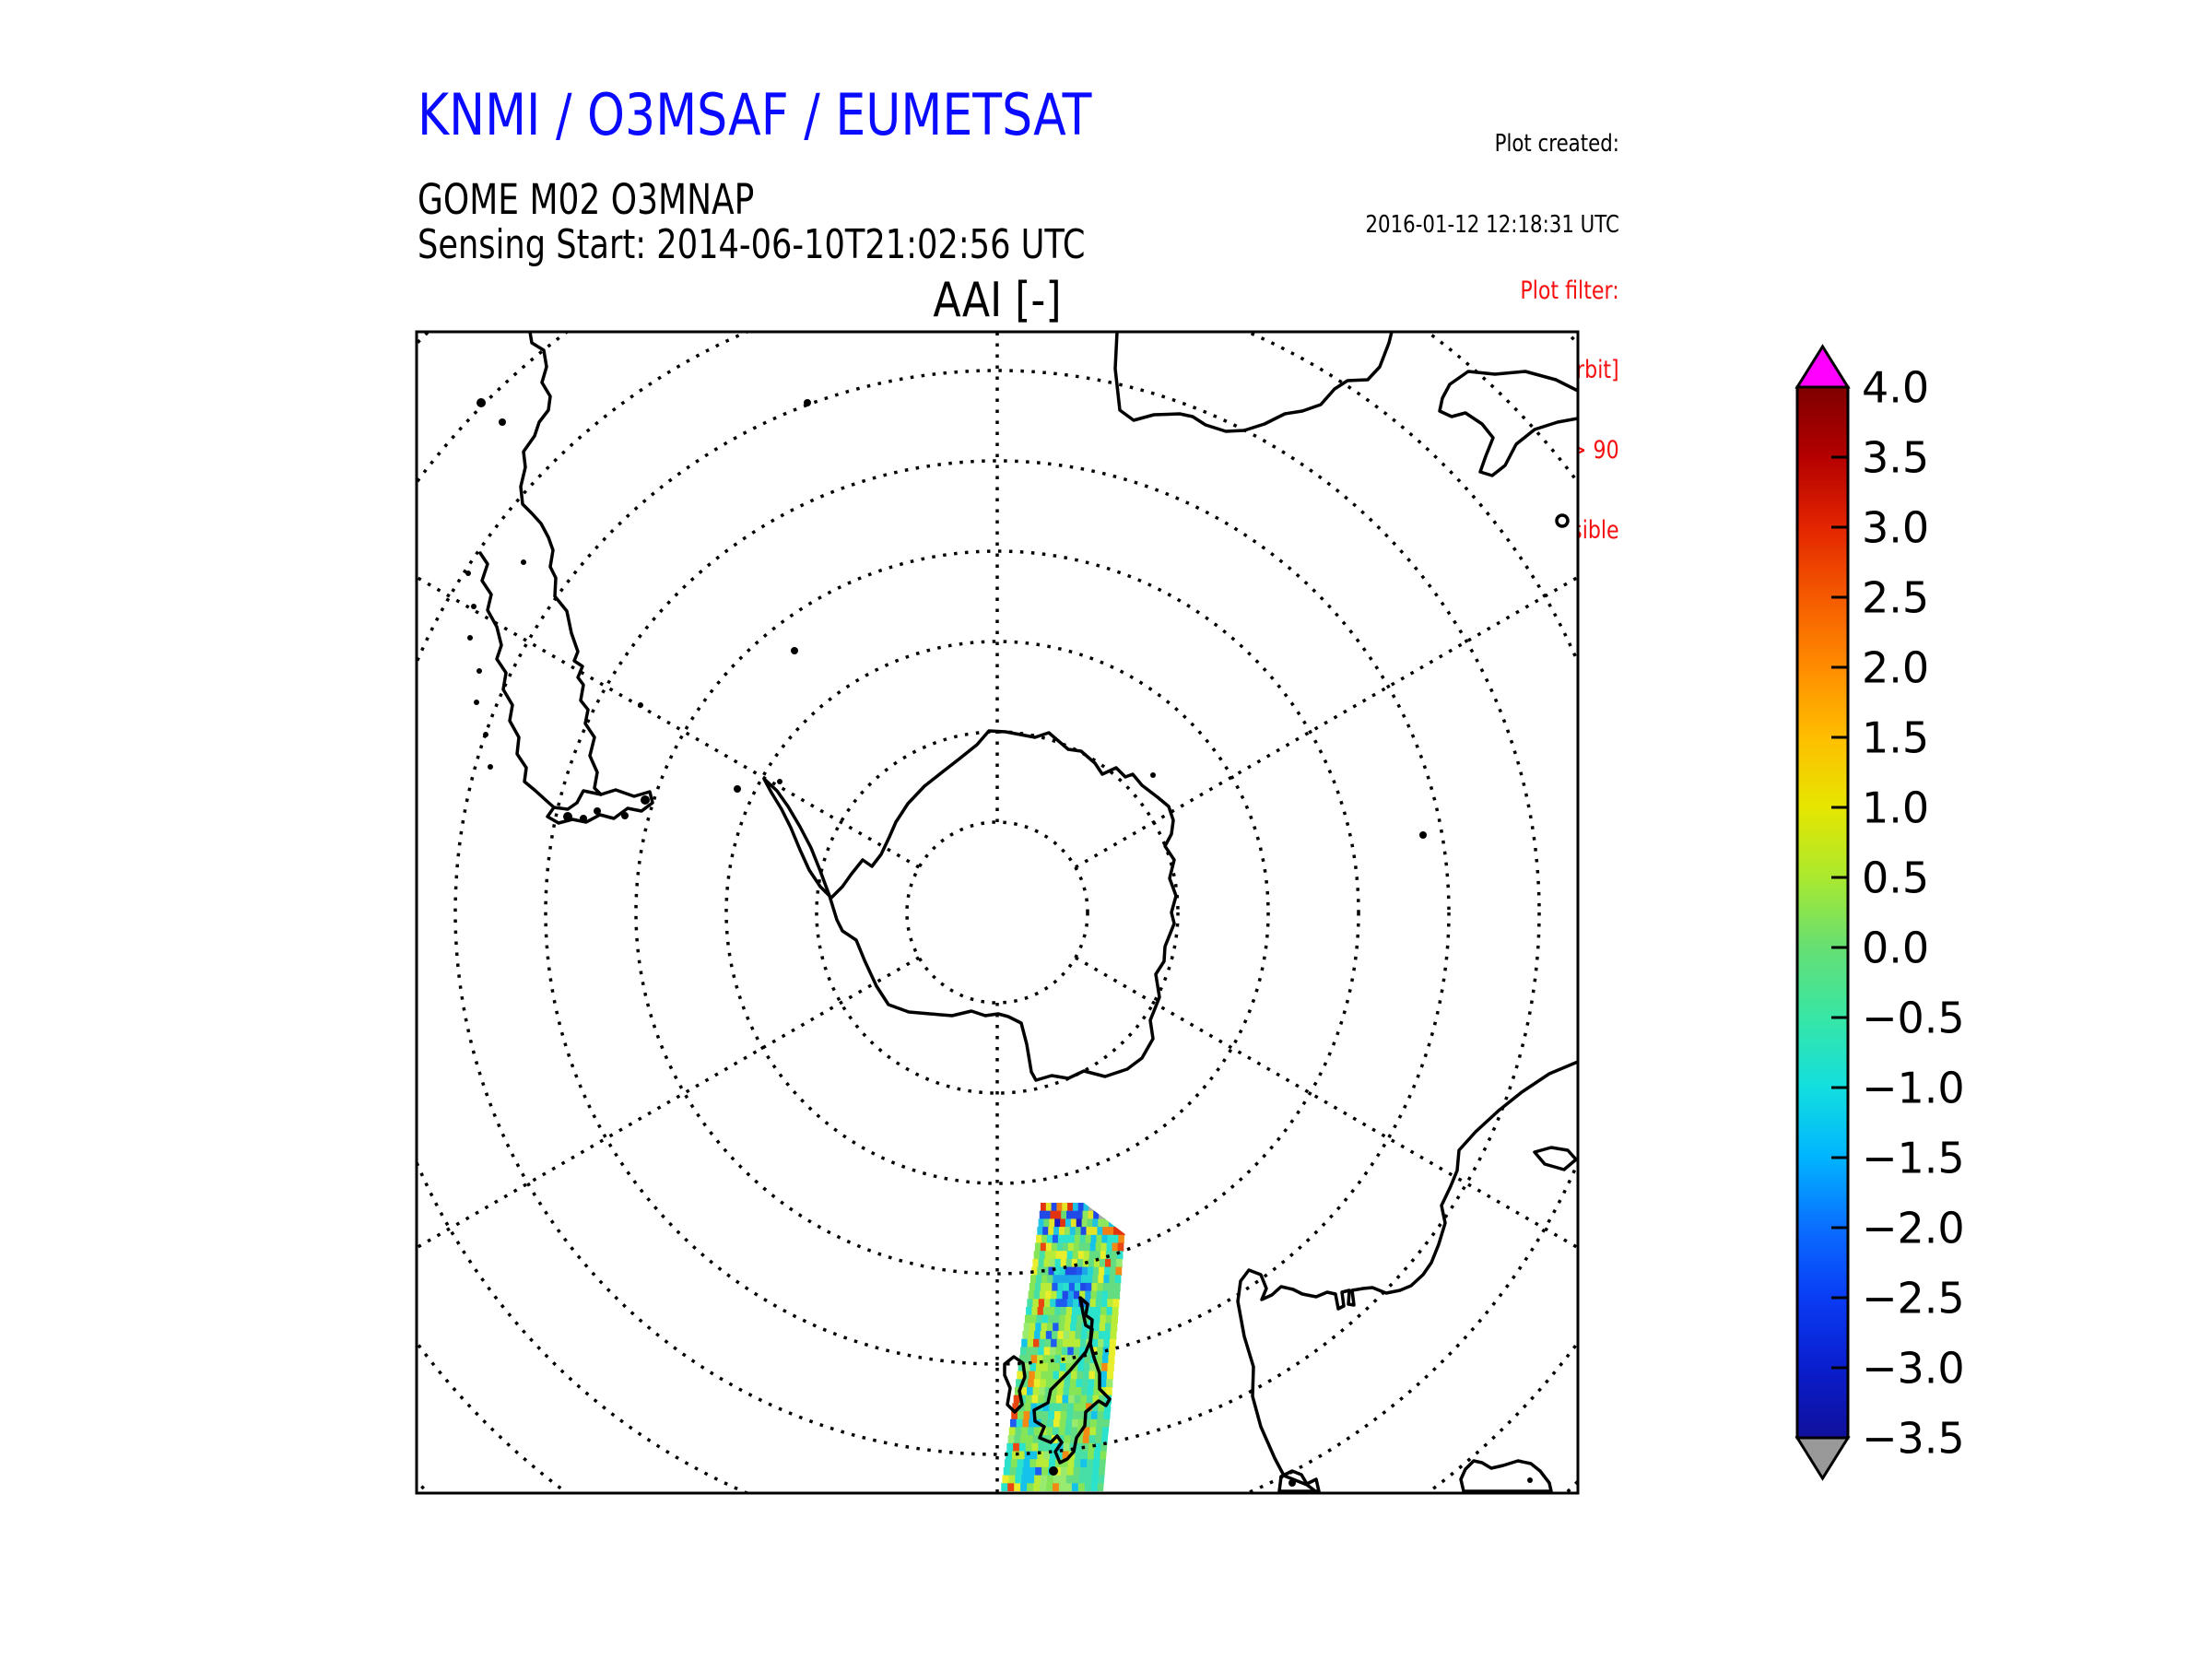  Describe the element at coordinates (1506, 1476) in the screenshot. I see `coastline-tasmania` at that location.